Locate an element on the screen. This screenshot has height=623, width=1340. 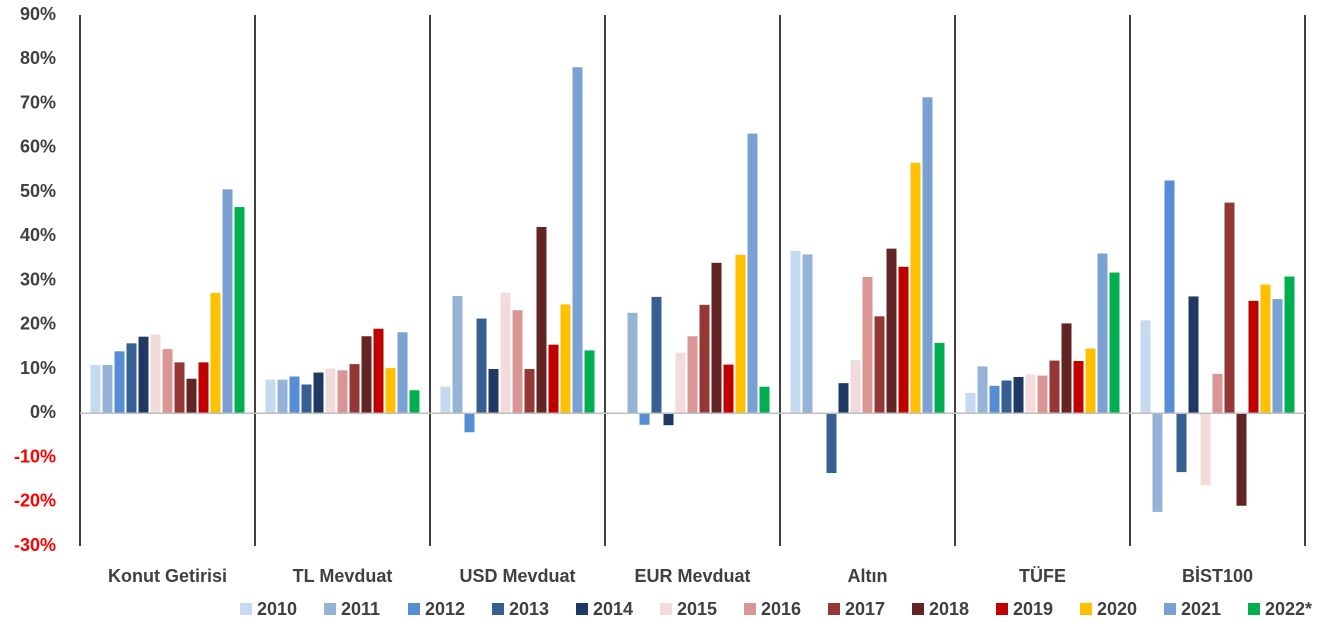
y-tick-label: 90% is located at coordinates (38, 14).